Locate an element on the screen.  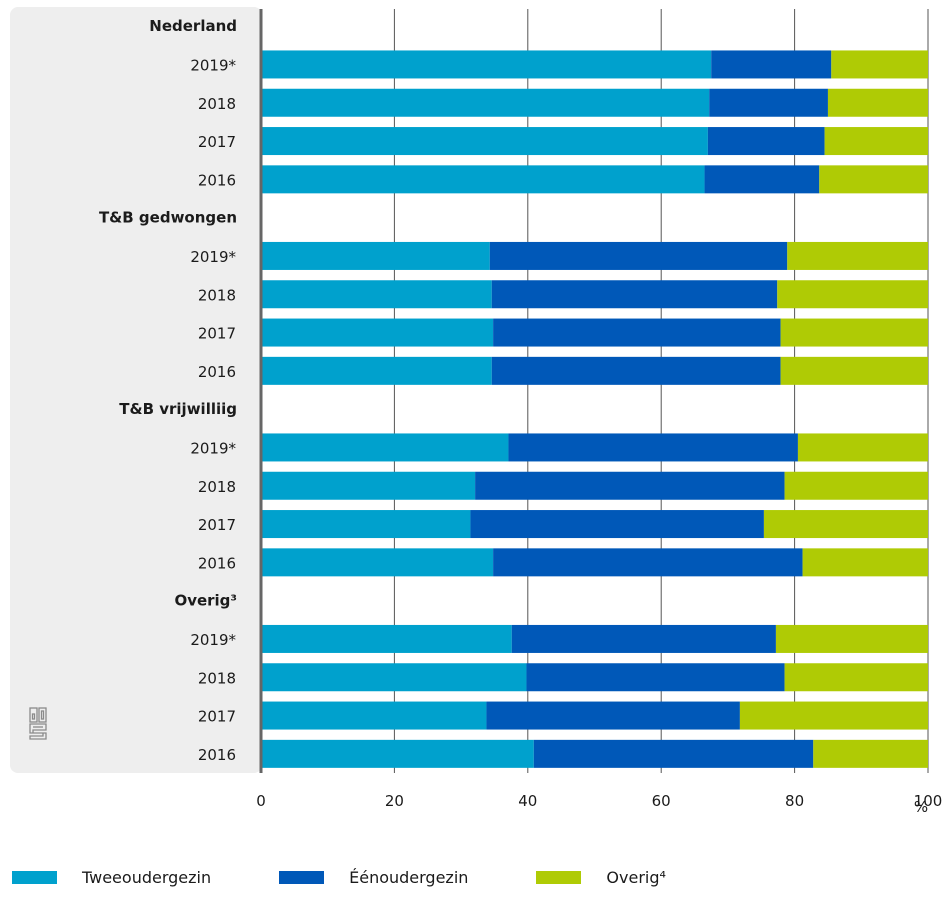
x-axis-unit: % is located at coordinates (921, 807).